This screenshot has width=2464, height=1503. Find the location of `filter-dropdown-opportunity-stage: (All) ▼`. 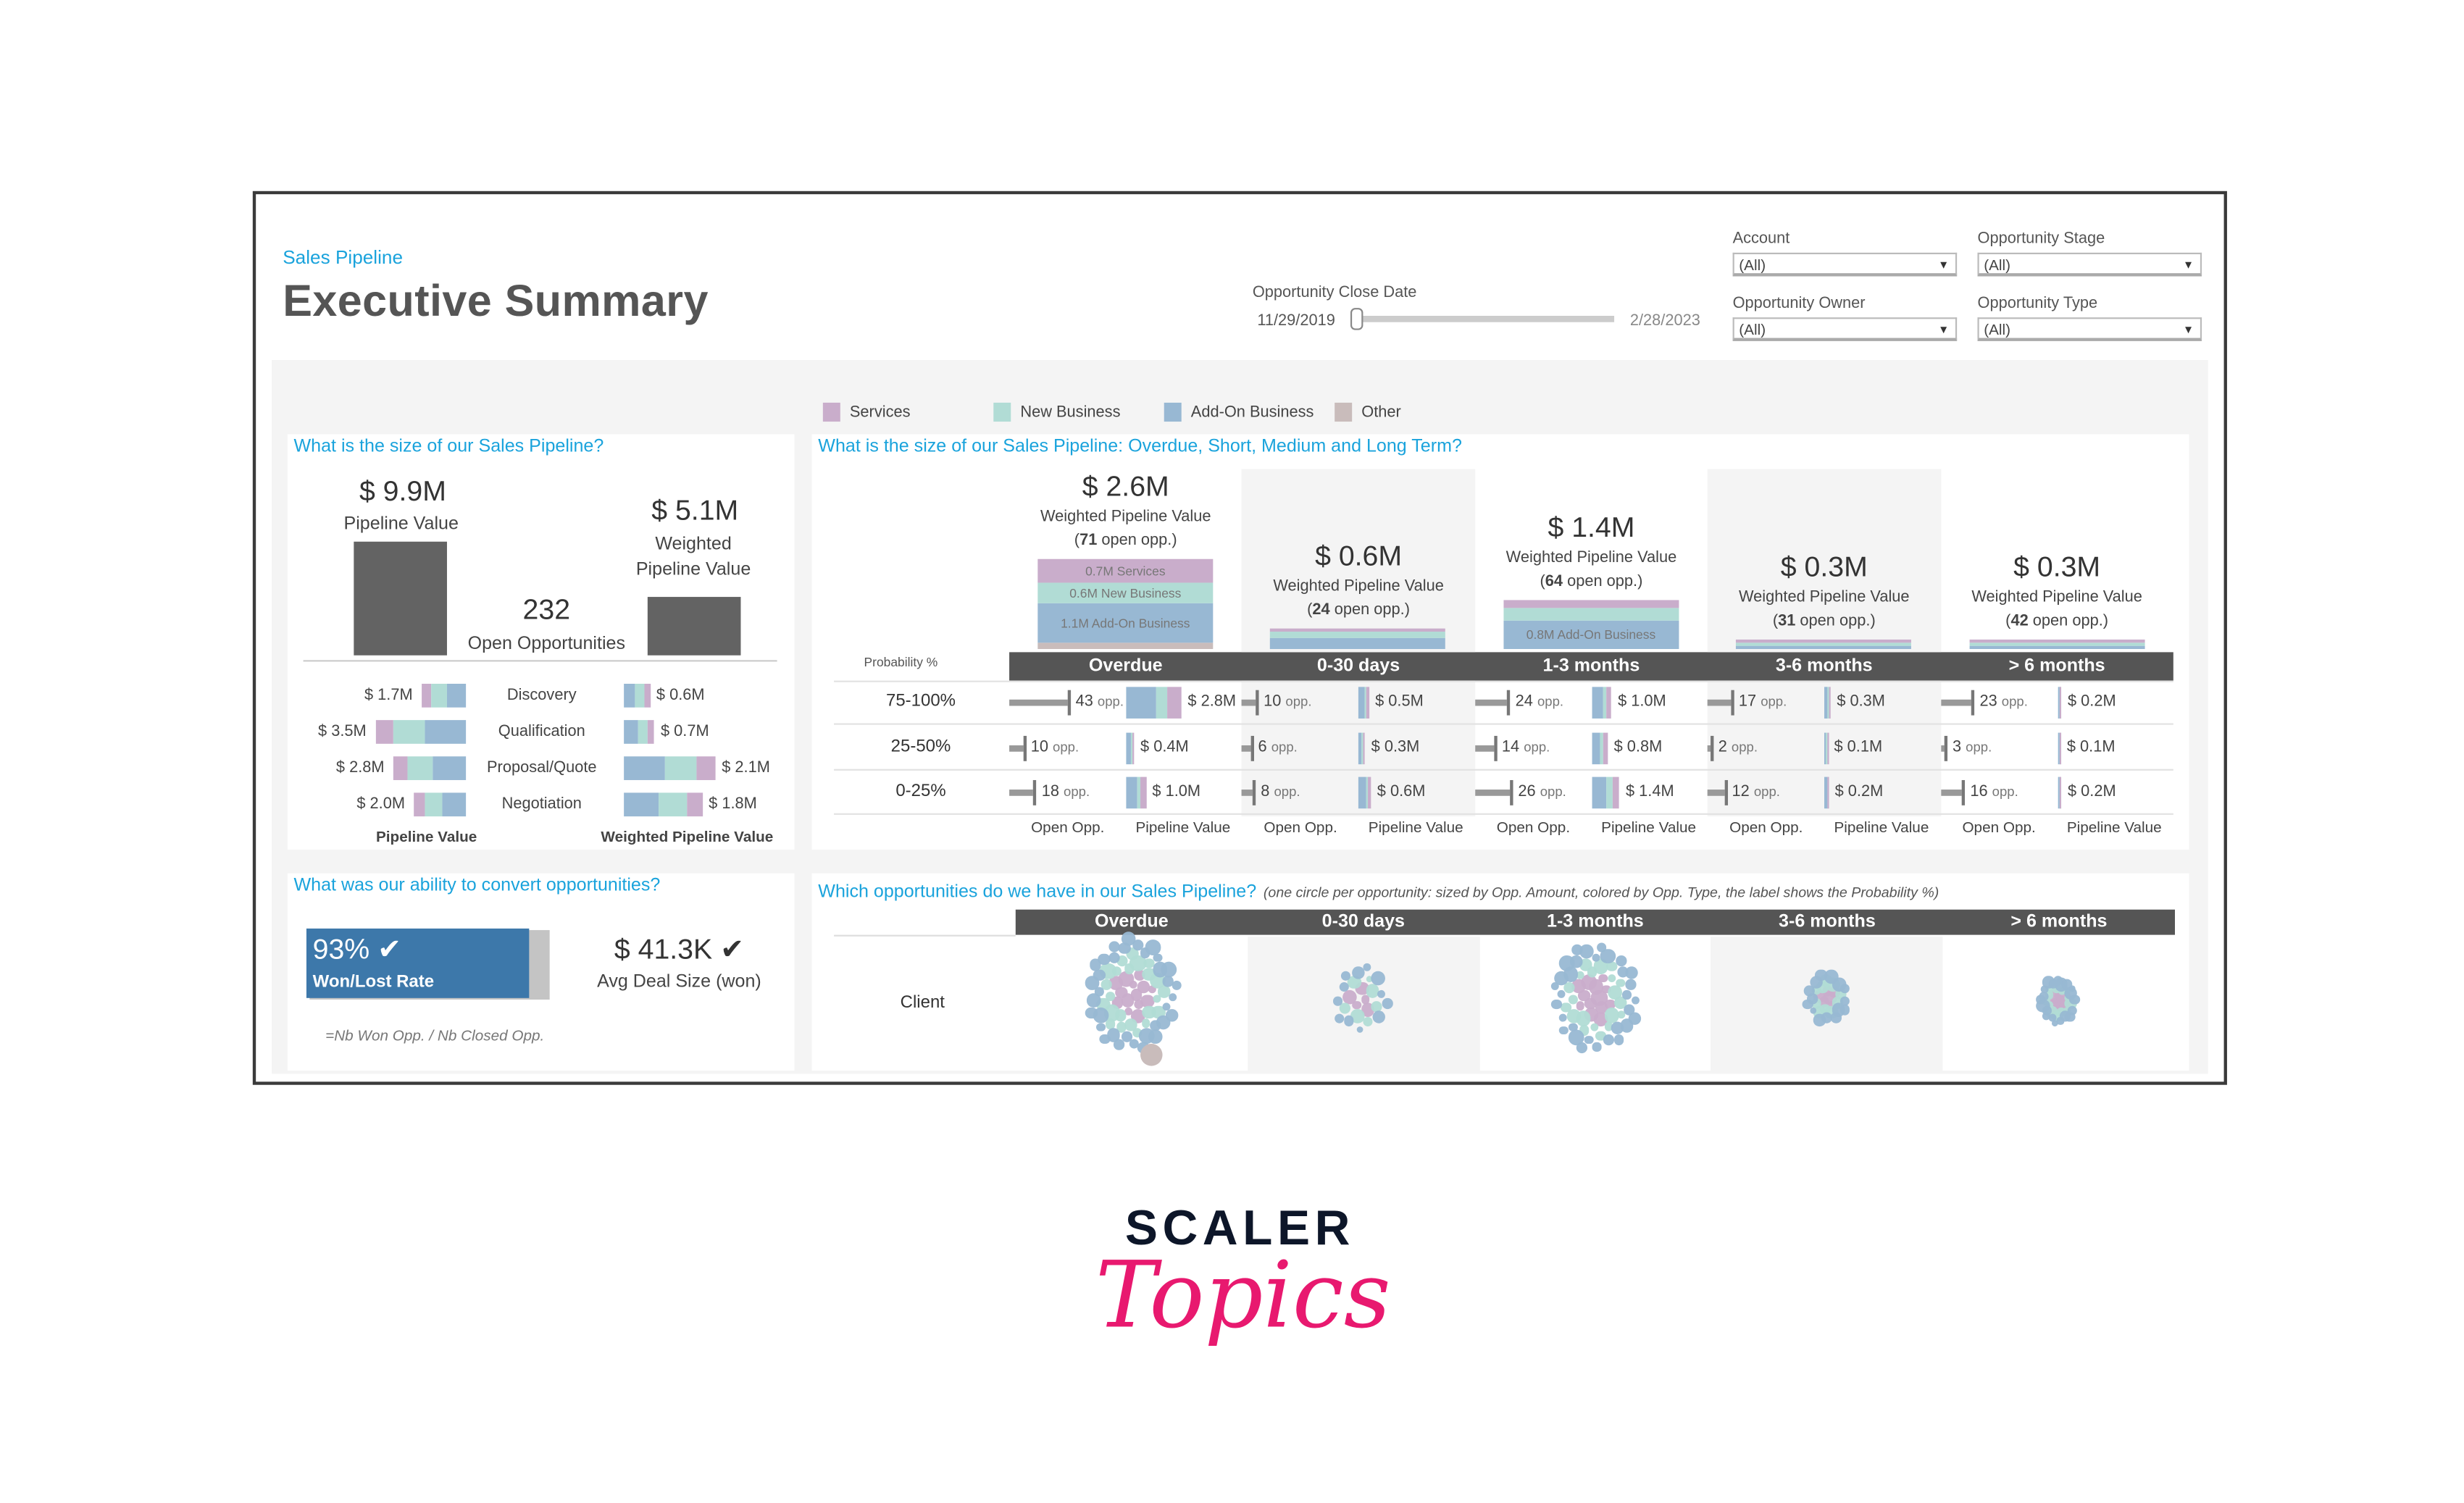

filter-dropdown-opportunity-stage: (All) ▼ is located at coordinates (2089, 264).